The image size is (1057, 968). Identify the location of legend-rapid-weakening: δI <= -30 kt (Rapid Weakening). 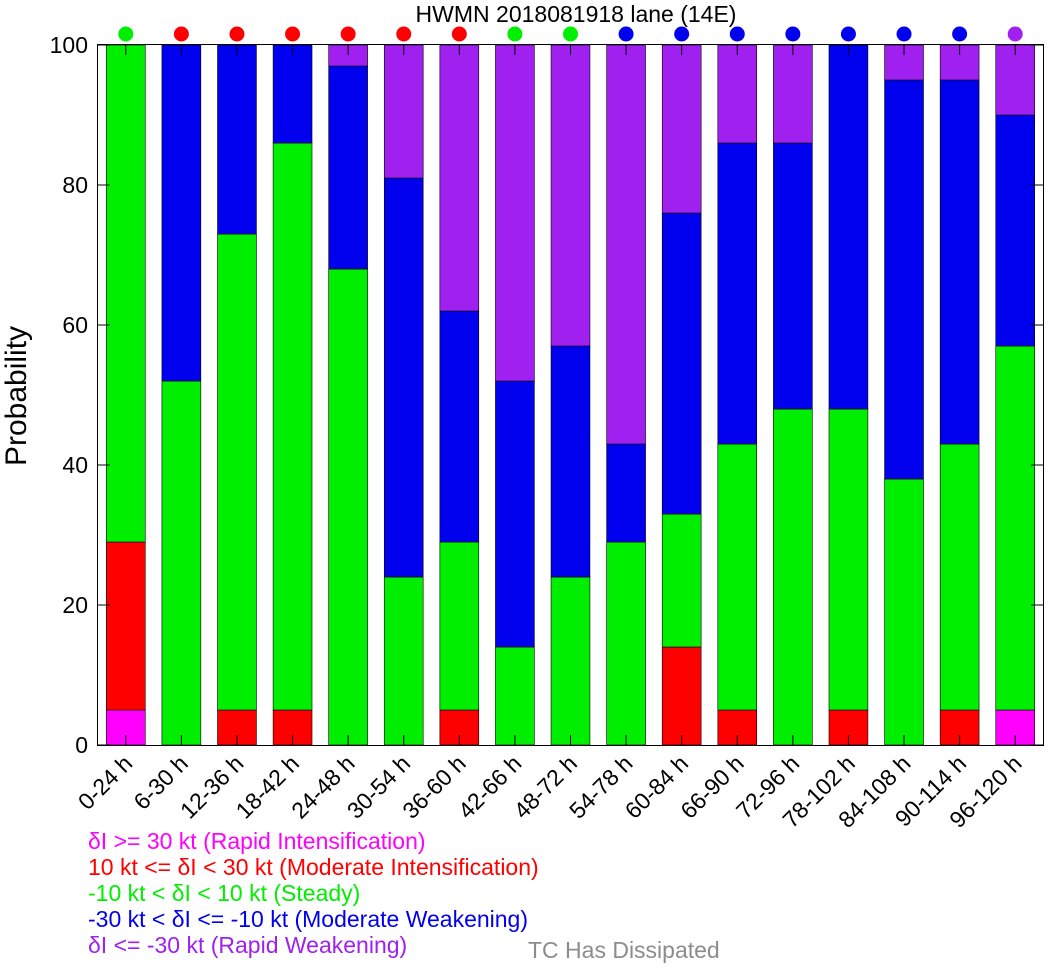
(248, 945).